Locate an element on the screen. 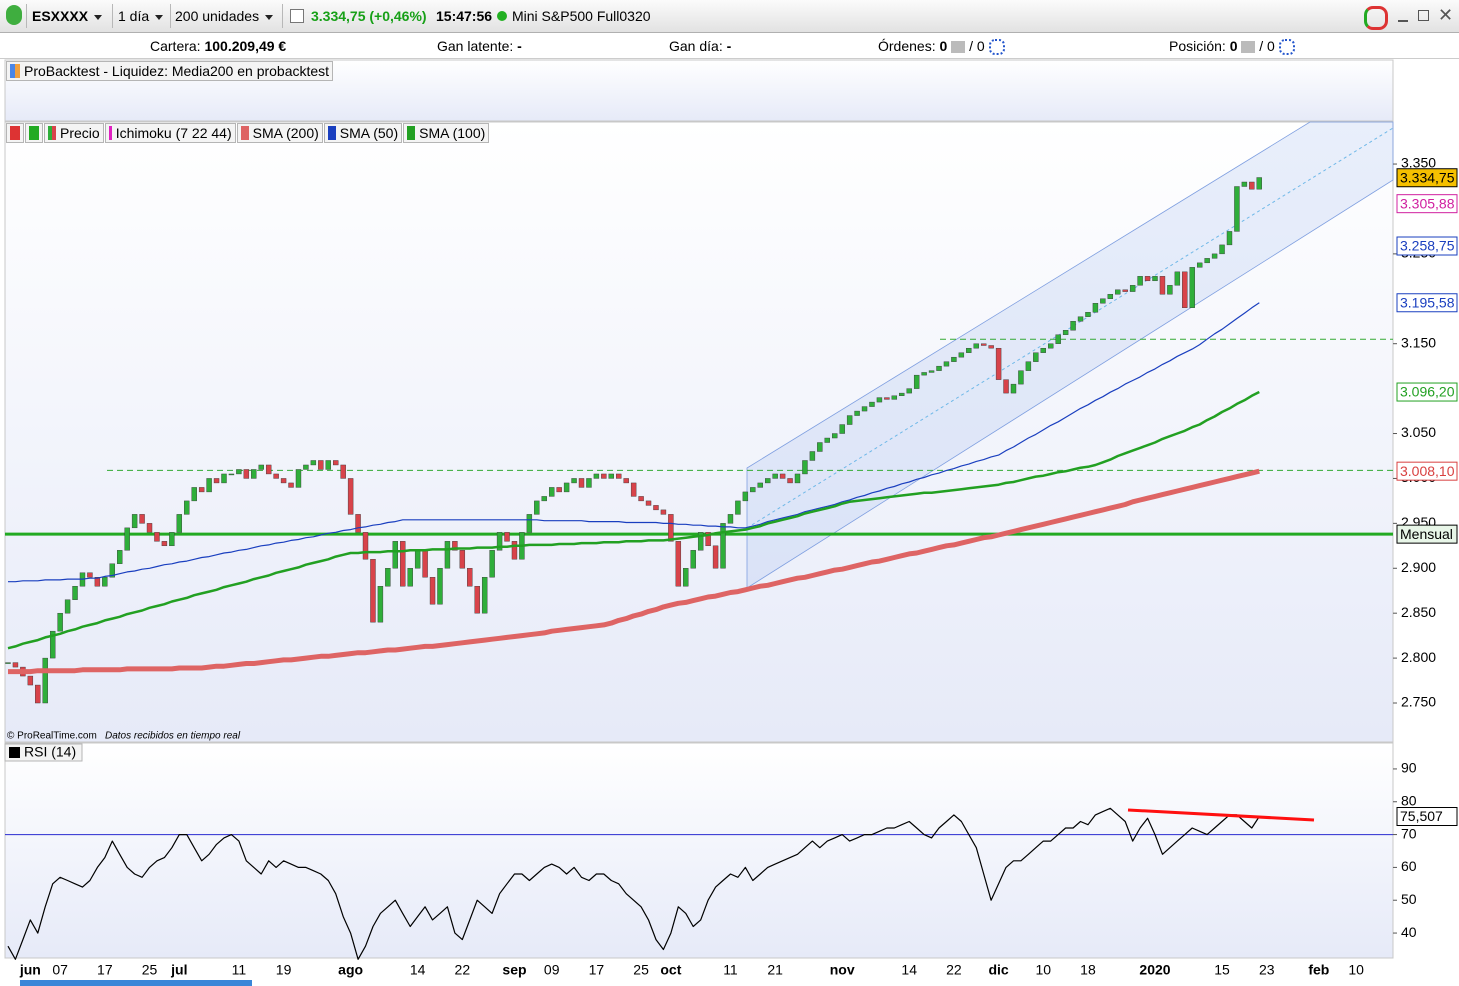 This screenshot has height=986, width=1459. legend-item: SMA (200) is located at coordinates (279, 133).